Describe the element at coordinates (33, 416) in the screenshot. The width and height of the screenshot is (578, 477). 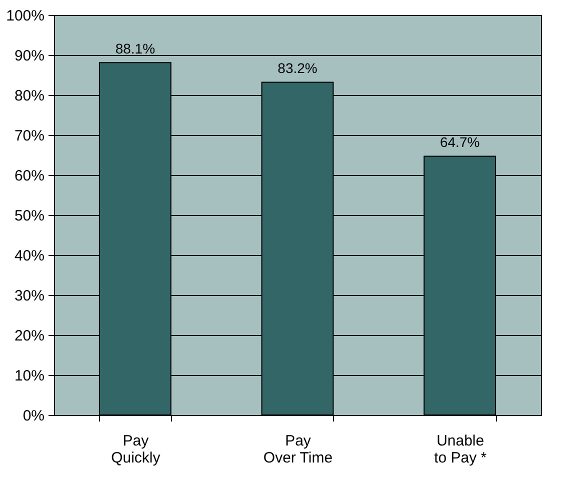
I see `y-tick-label: 0%` at that location.